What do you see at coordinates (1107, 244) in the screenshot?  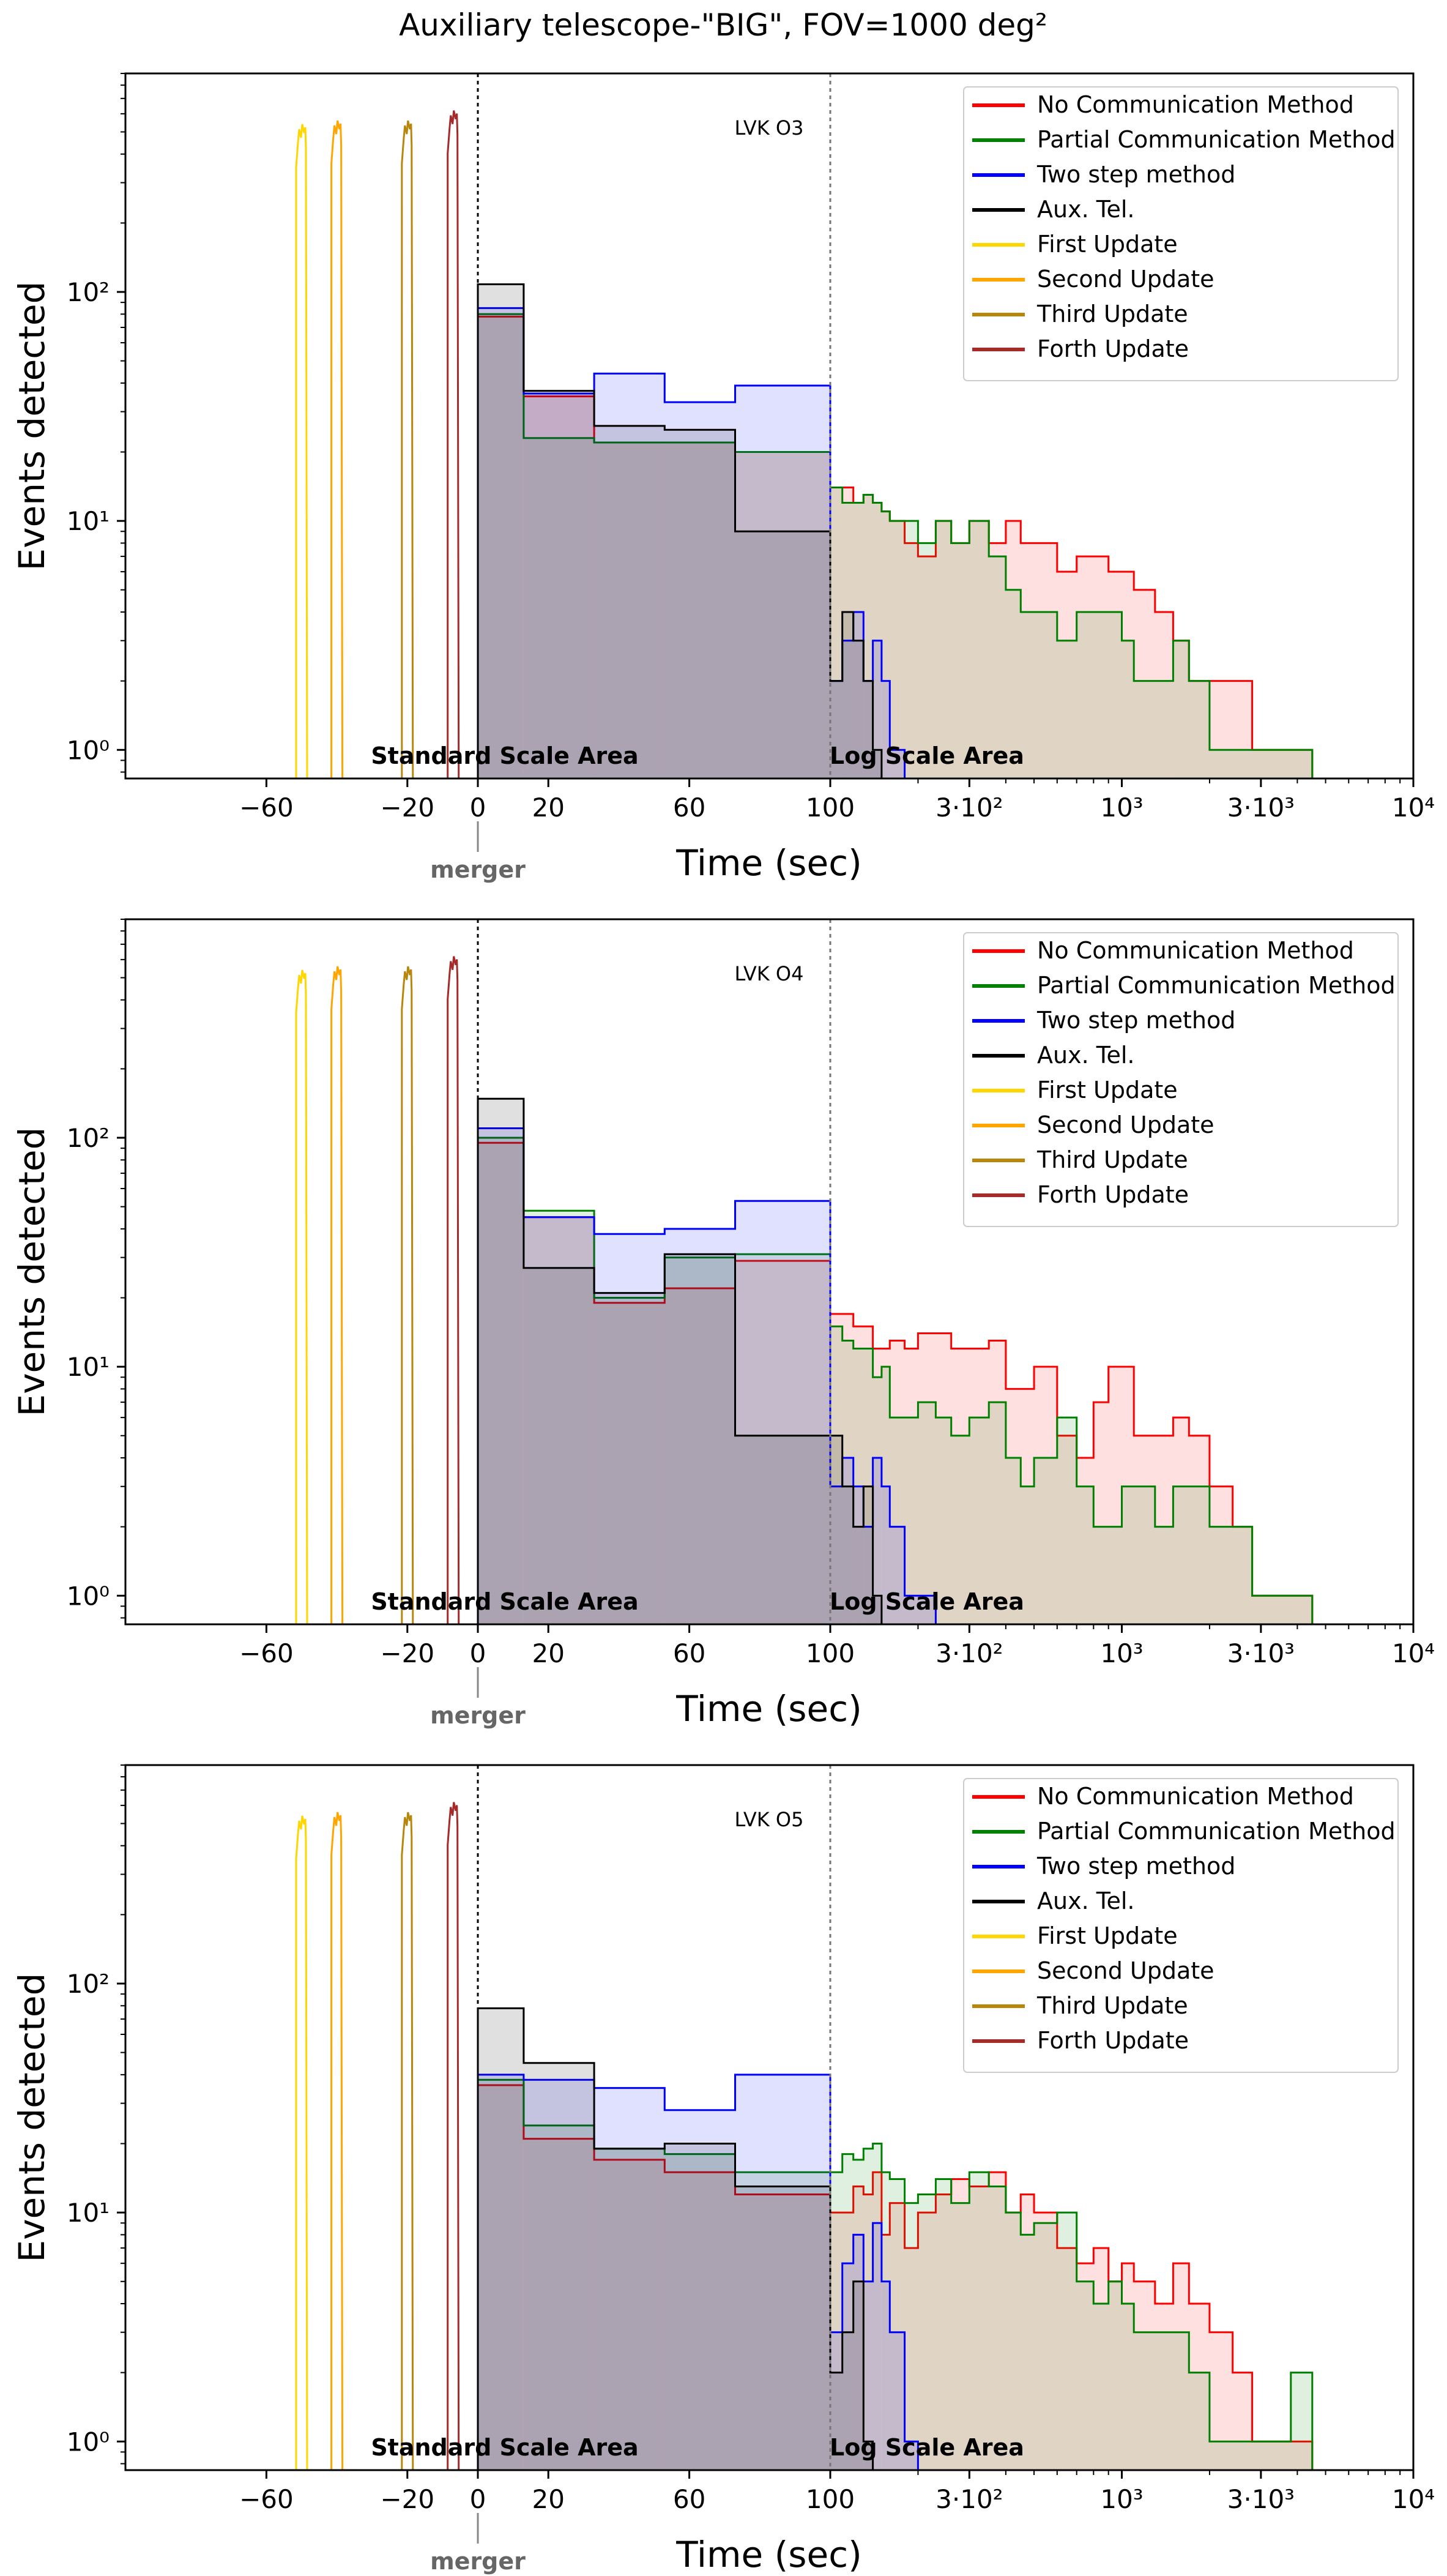 I see `legend-label: First Update` at bounding box center [1107, 244].